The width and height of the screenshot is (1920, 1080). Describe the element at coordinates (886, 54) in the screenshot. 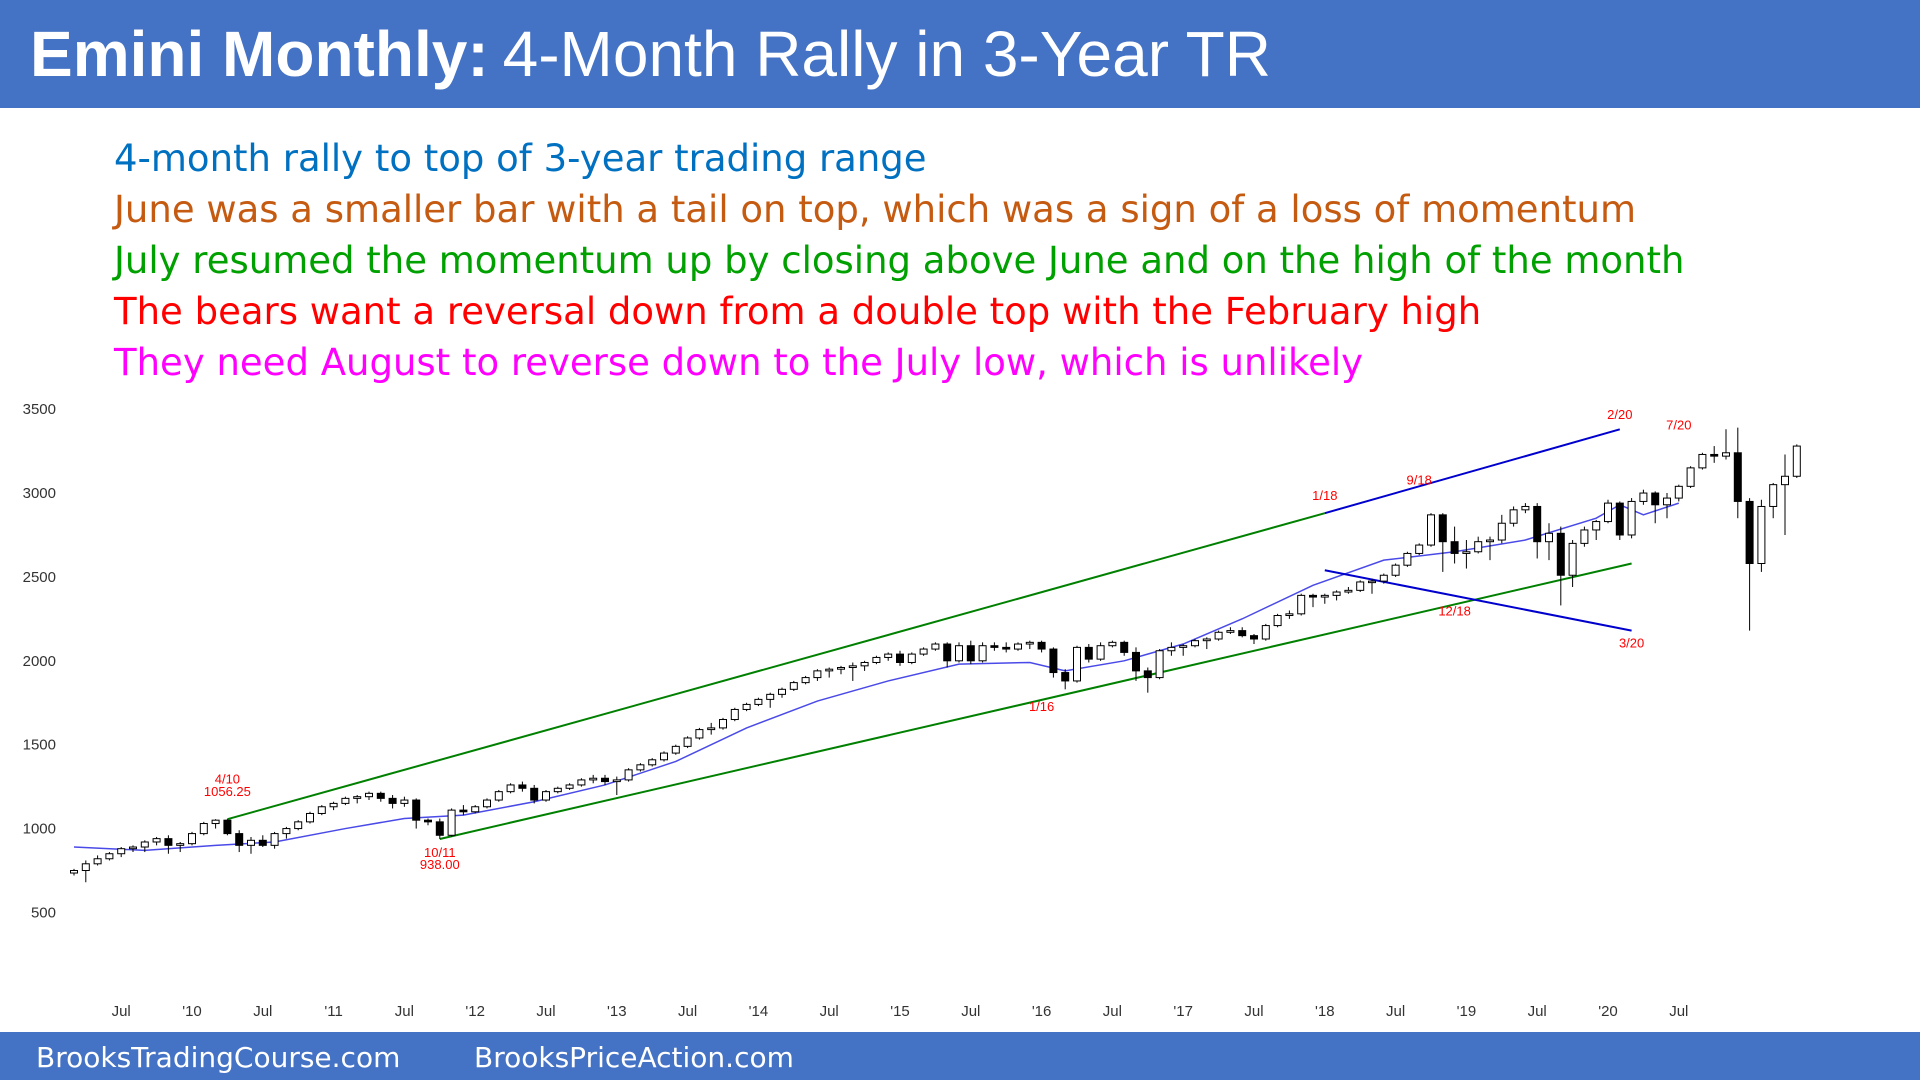

I see `slide-title-rest: 4-Month Rally in 3-Year TR` at that location.